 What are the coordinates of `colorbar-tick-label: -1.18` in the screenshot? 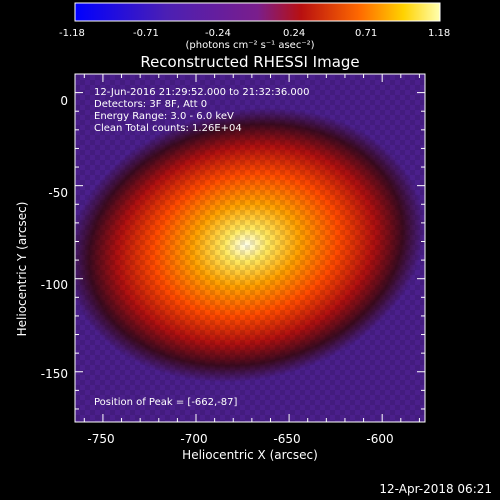 It's located at (72, 33).